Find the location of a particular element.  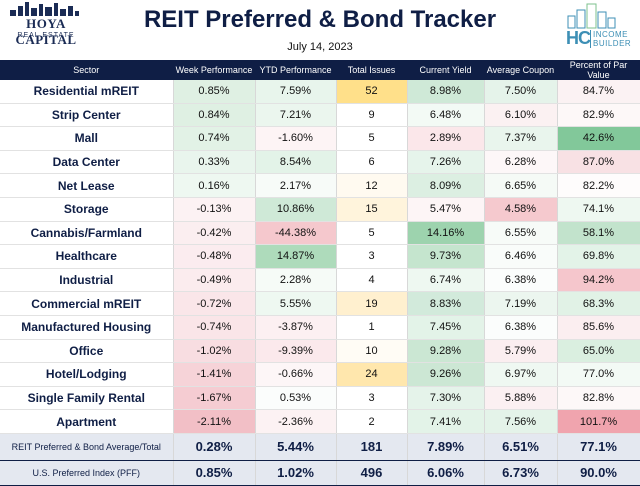

week-performance-cell: 0.74% is located at coordinates (214, 138).